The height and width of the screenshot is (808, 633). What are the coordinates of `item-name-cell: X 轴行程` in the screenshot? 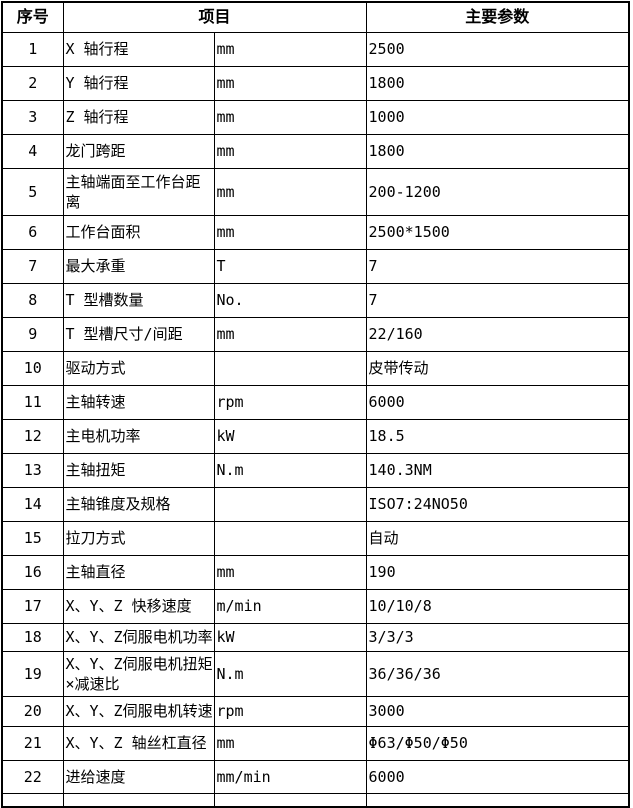 It's located at (138, 49).